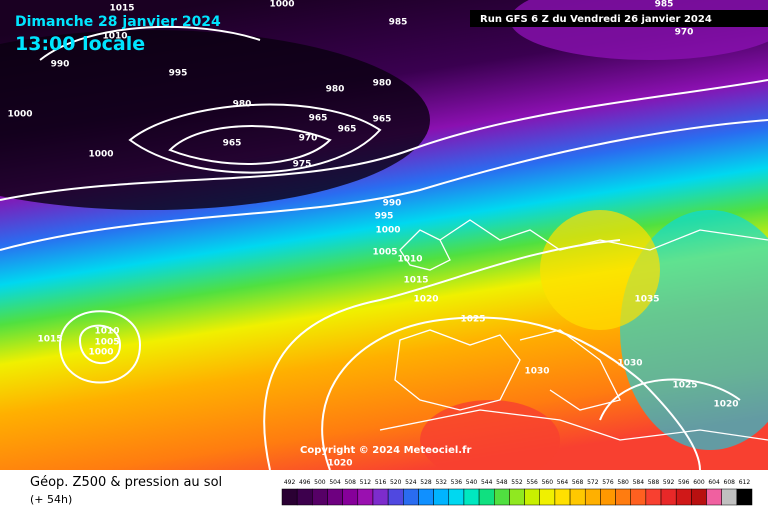 The image size is (768, 512). Describe the element at coordinates (596, 19) in the screenshot. I see `run-label: Run GFS 6 Z du Vendredi 26 janvier 2024` at that location.